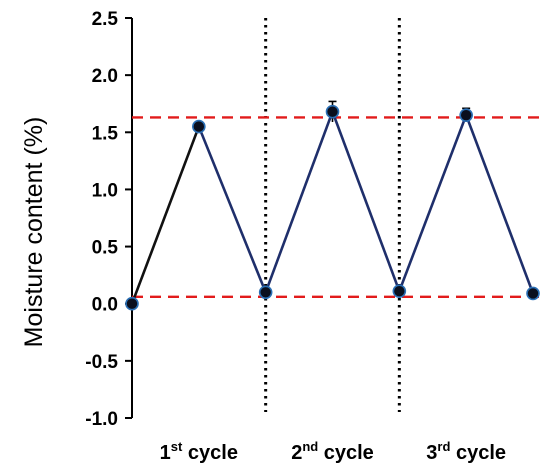 This screenshot has height=475, width=550. What do you see at coordinates (105, 305) in the screenshot?
I see `y-tick-label: 0.0` at bounding box center [105, 305].